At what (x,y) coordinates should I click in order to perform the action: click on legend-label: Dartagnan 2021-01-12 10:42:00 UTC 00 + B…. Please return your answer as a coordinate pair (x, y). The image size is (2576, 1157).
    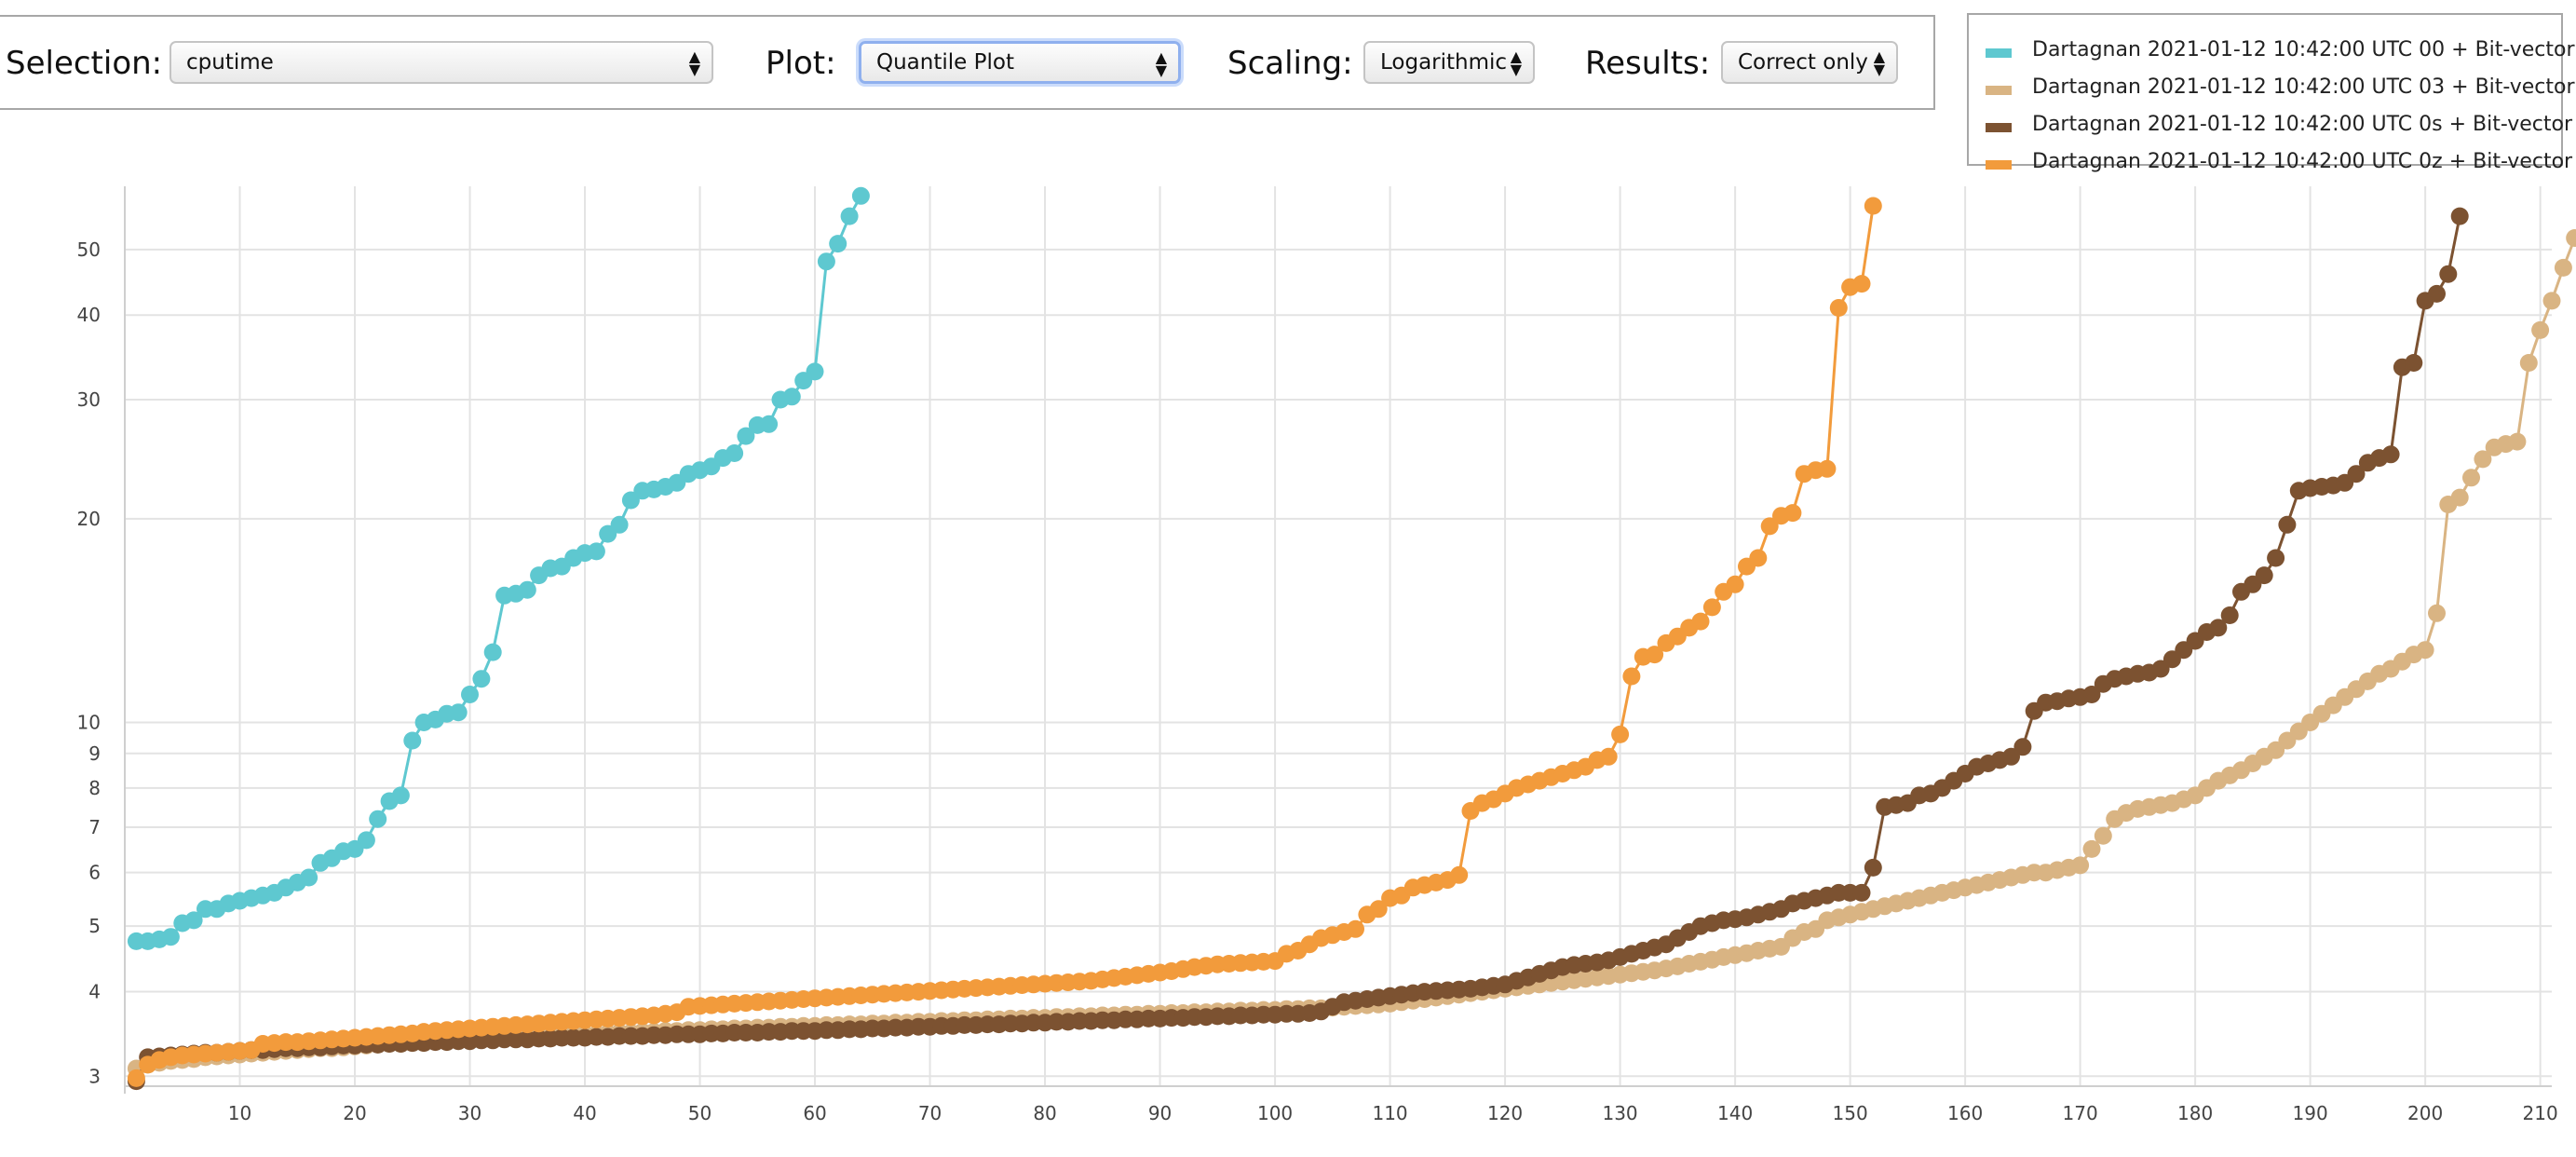
    Looking at the image, I should click on (2303, 49).